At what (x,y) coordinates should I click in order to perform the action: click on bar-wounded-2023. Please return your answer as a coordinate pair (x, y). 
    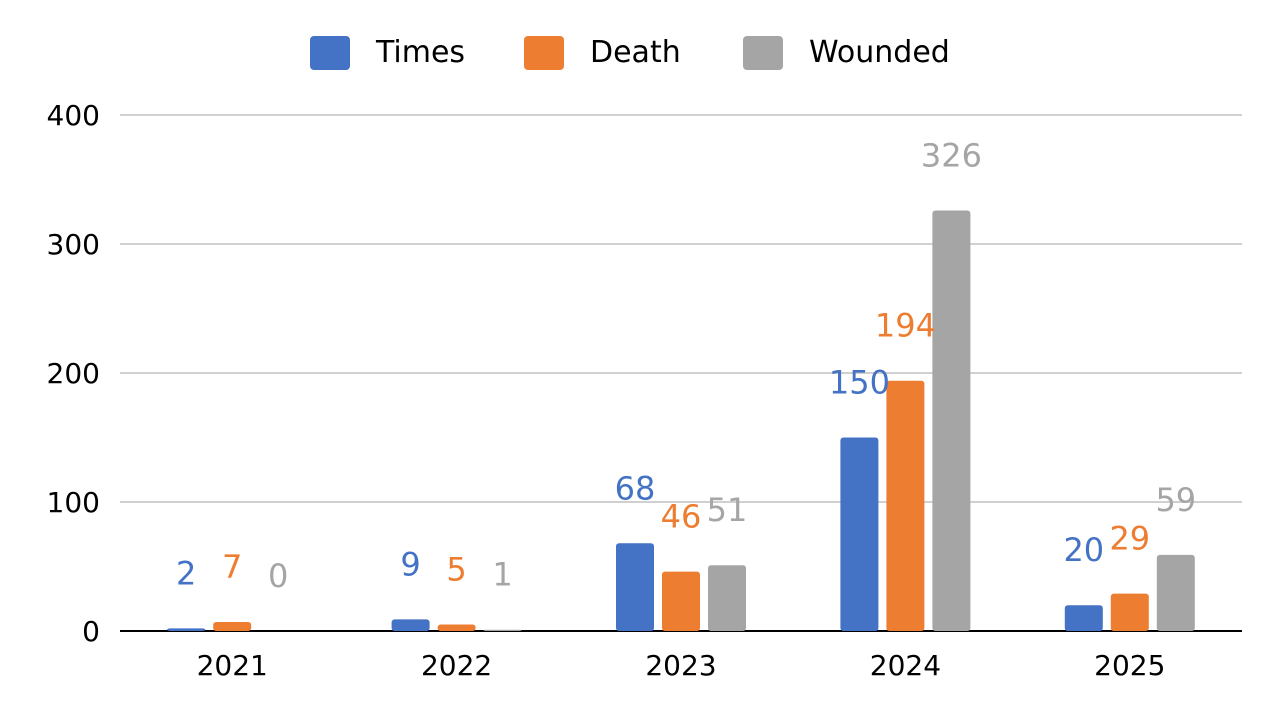
    Looking at the image, I should click on (727, 598).